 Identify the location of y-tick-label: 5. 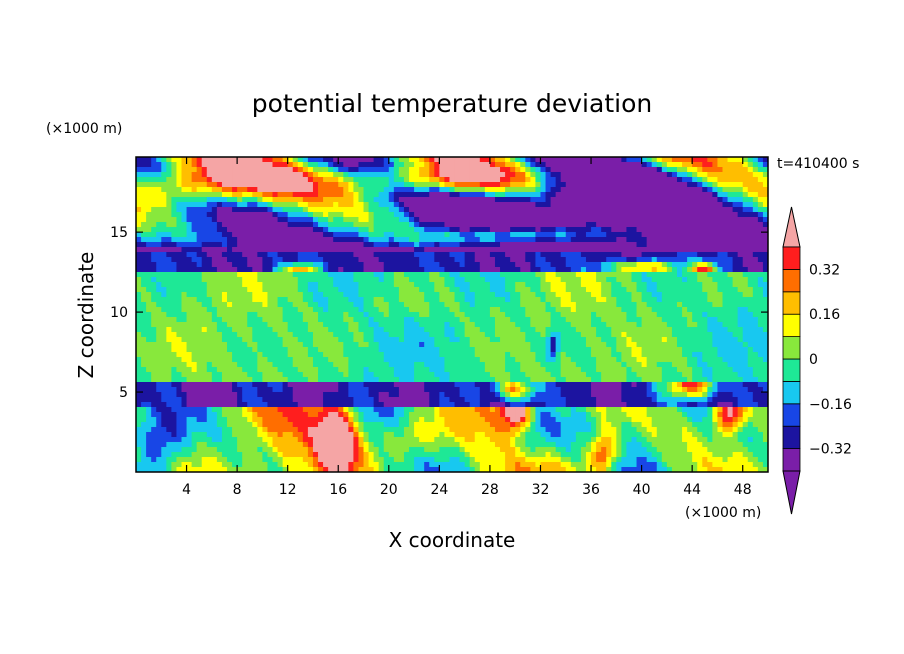
(123, 393).